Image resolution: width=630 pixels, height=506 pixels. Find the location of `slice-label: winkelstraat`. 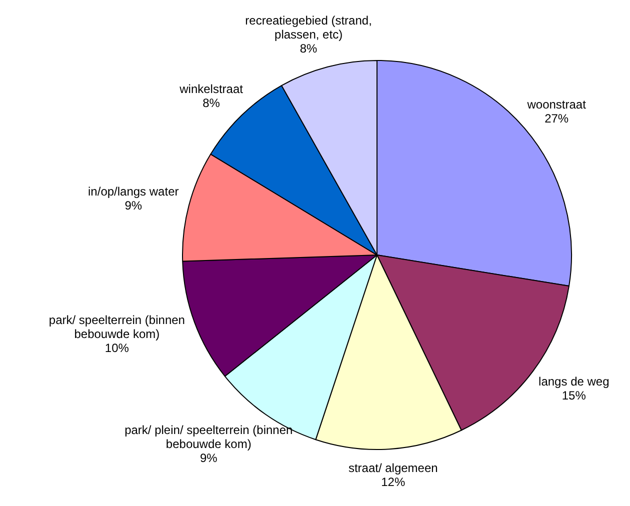

slice-label: winkelstraat is located at coordinates (211, 89).